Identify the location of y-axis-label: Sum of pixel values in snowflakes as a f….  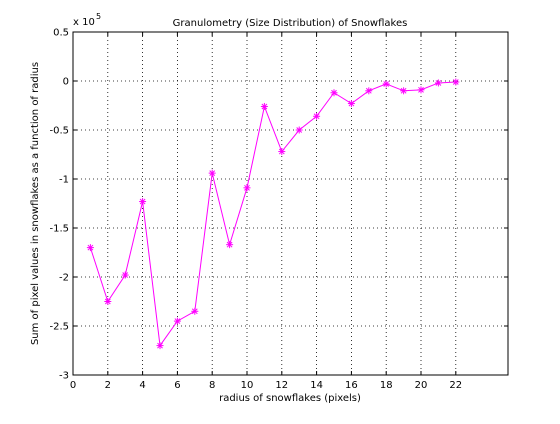
(35, 203).